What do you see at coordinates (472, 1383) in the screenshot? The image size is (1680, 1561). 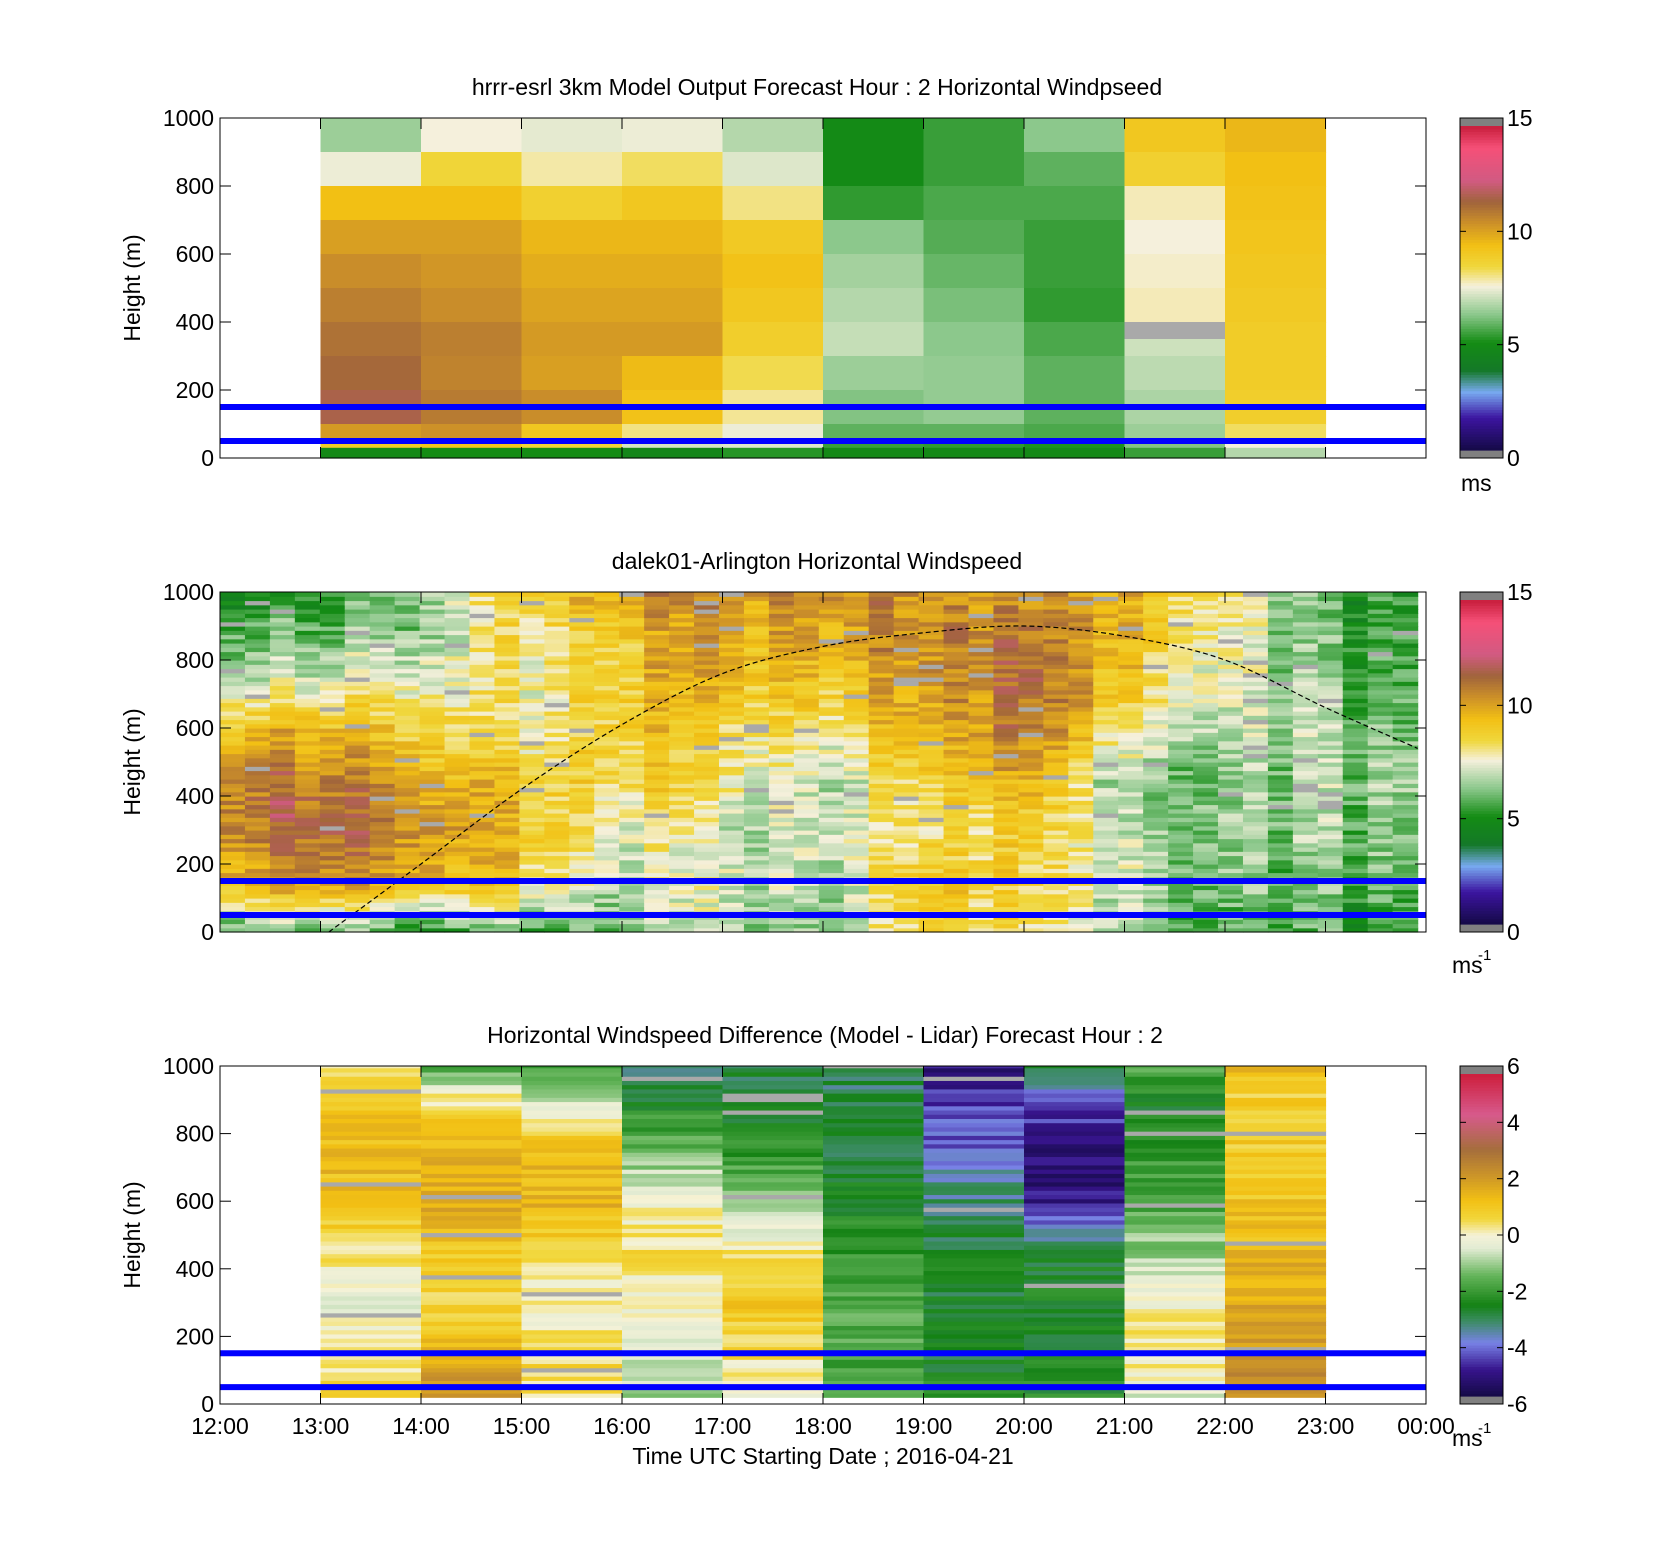 I see `difference-cell-c1` at bounding box center [472, 1383].